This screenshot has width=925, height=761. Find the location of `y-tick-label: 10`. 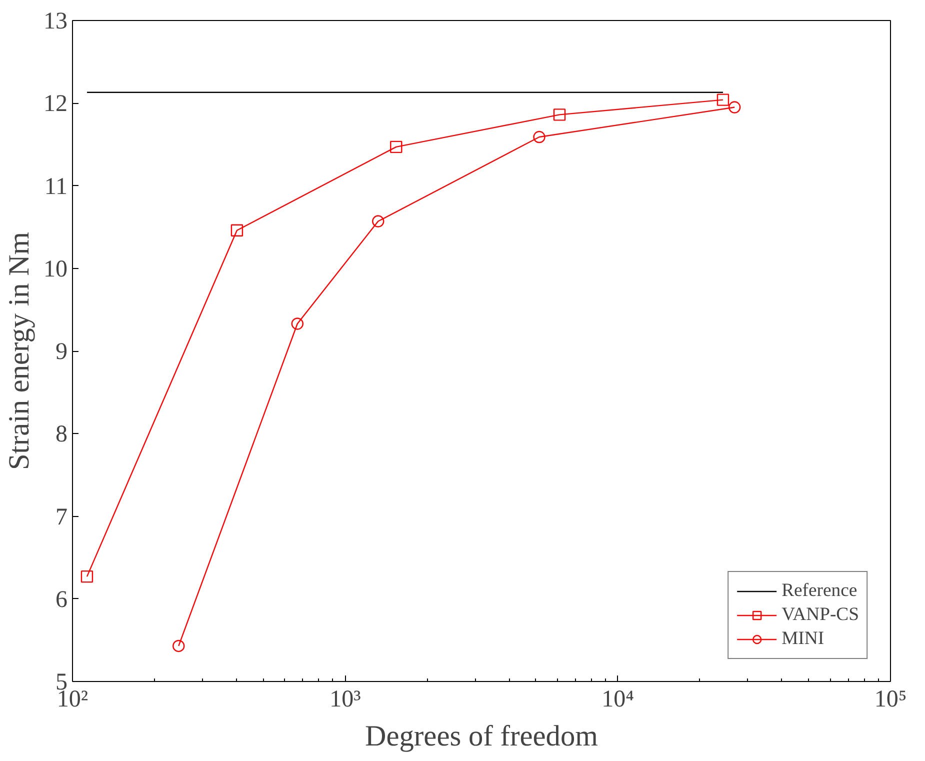

y-tick-label: 10 is located at coordinates (56, 269).